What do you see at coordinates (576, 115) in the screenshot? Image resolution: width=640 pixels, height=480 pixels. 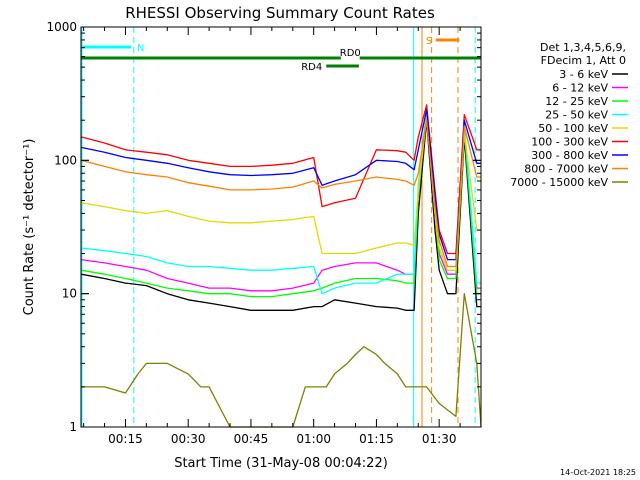 I see `legend-label-3: 25 - 50 keV` at bounding box center [576, 115].